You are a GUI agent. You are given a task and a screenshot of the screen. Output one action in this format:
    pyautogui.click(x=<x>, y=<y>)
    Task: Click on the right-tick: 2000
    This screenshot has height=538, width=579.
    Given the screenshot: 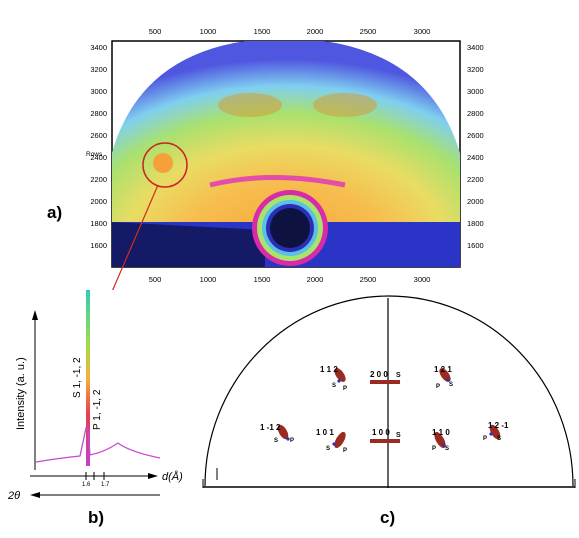 What is the action you would take?
    pyautogui.click(x=475, y=201)
    